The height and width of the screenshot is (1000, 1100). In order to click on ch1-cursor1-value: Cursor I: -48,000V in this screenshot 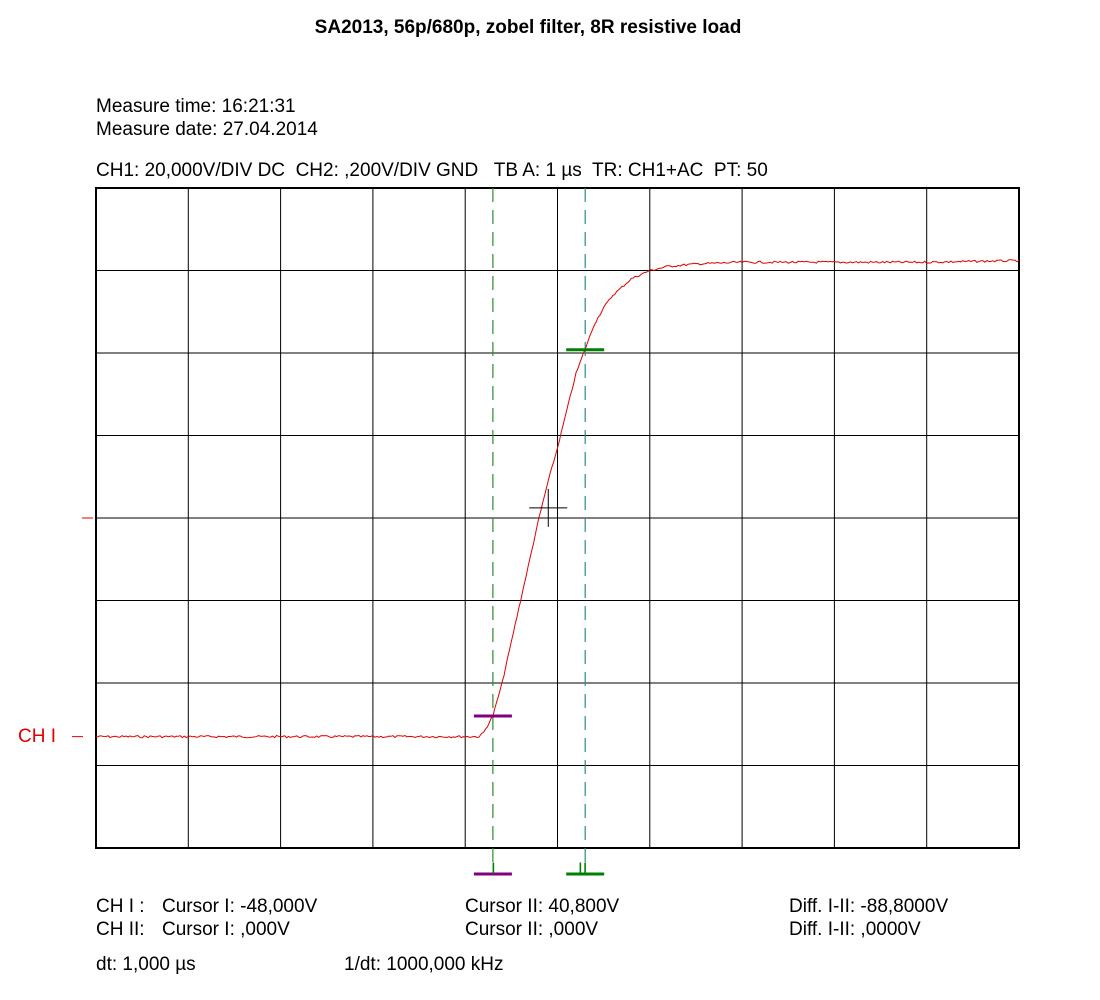, I will do `click(240, 906)`.